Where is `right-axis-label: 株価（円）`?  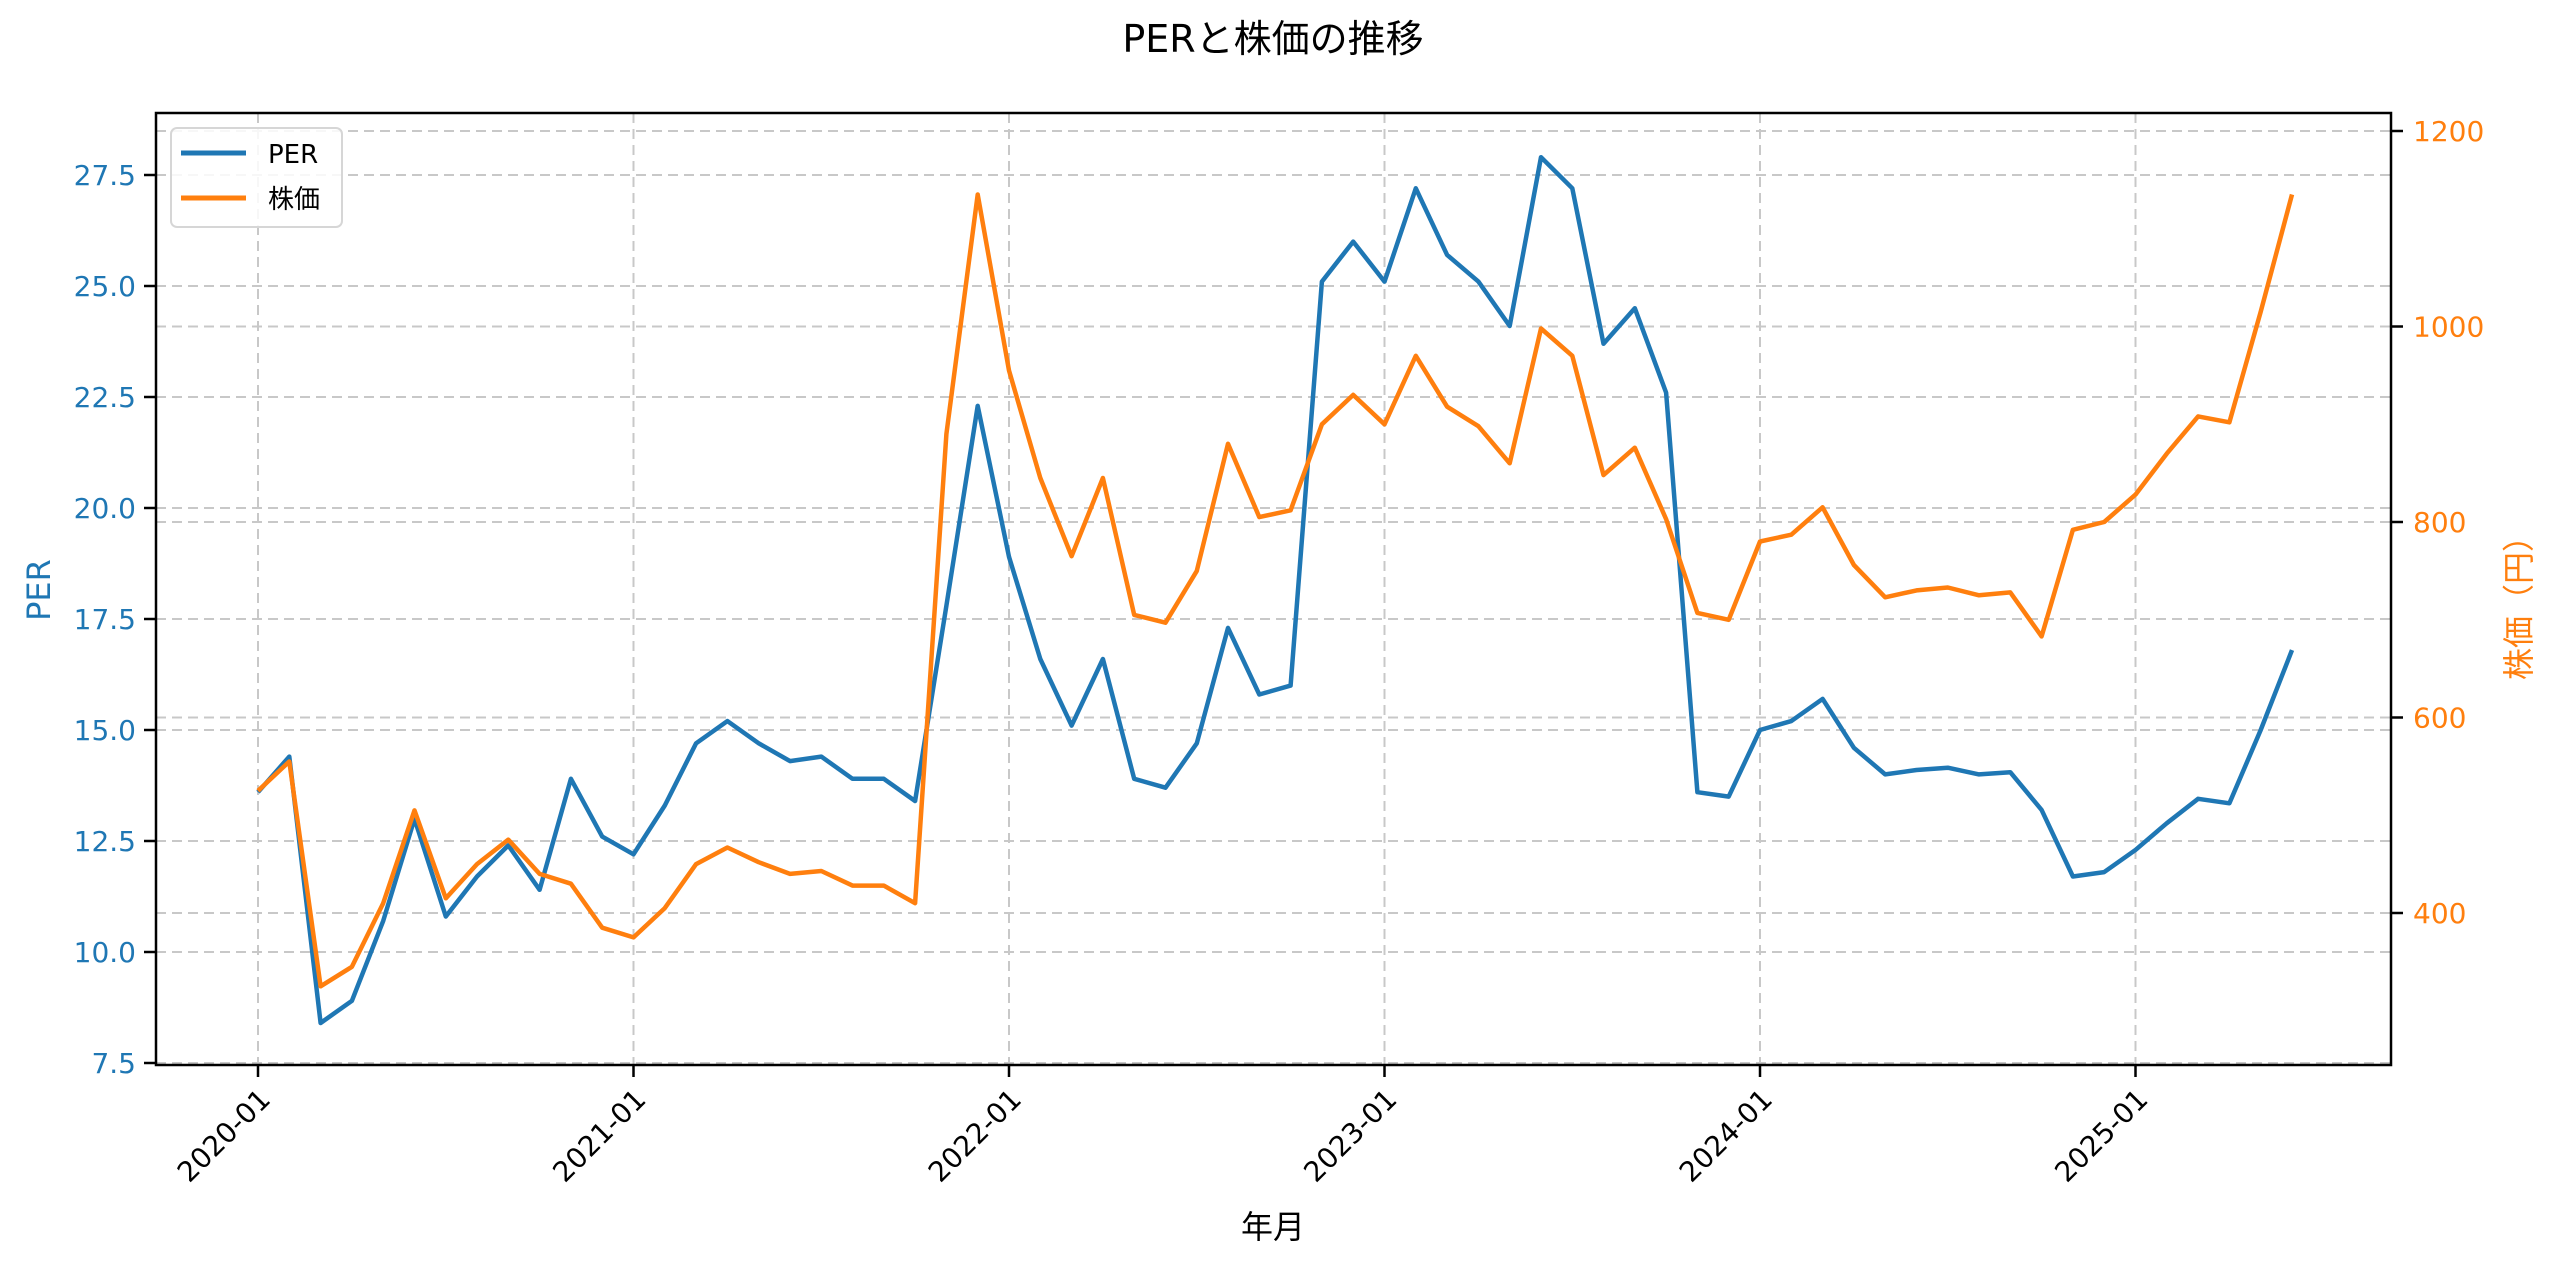
right-axis-label: 株価（円） is located at coordinates (2519, 600).